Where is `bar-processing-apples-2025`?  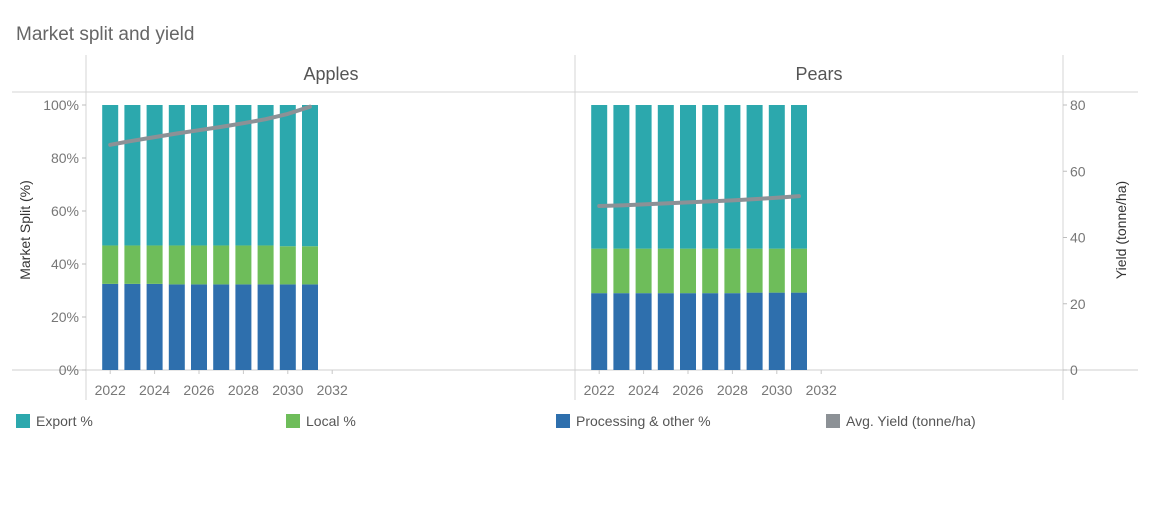 bar-processing-apples-2025 is located at coordinates (176, 327).